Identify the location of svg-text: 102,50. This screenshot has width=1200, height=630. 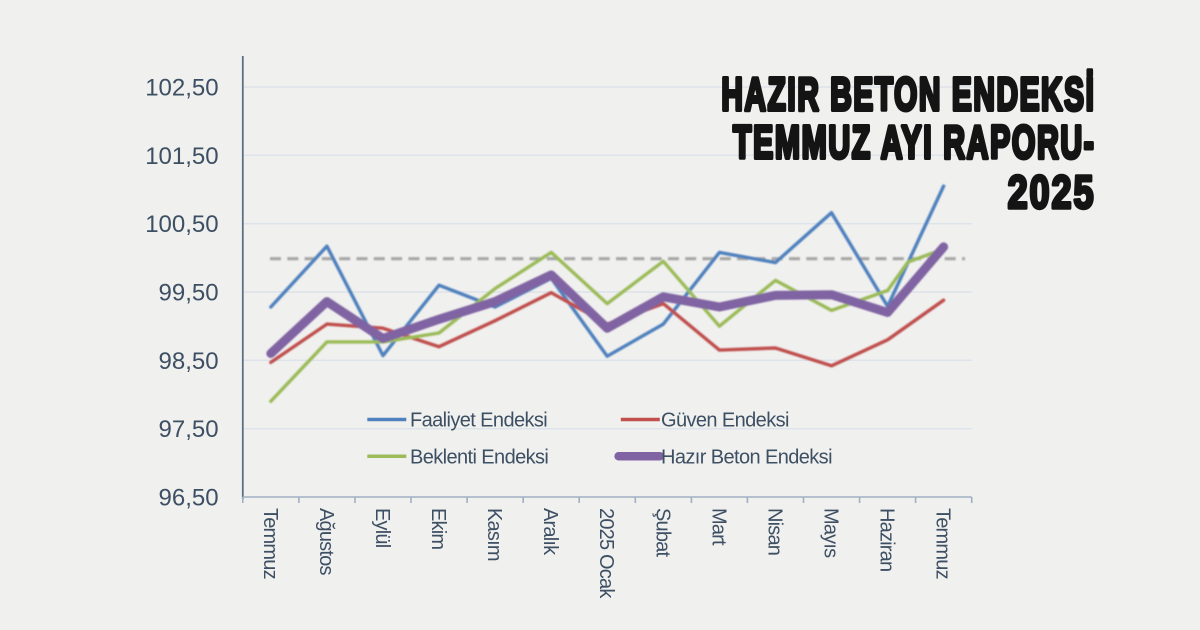
(181, 88).